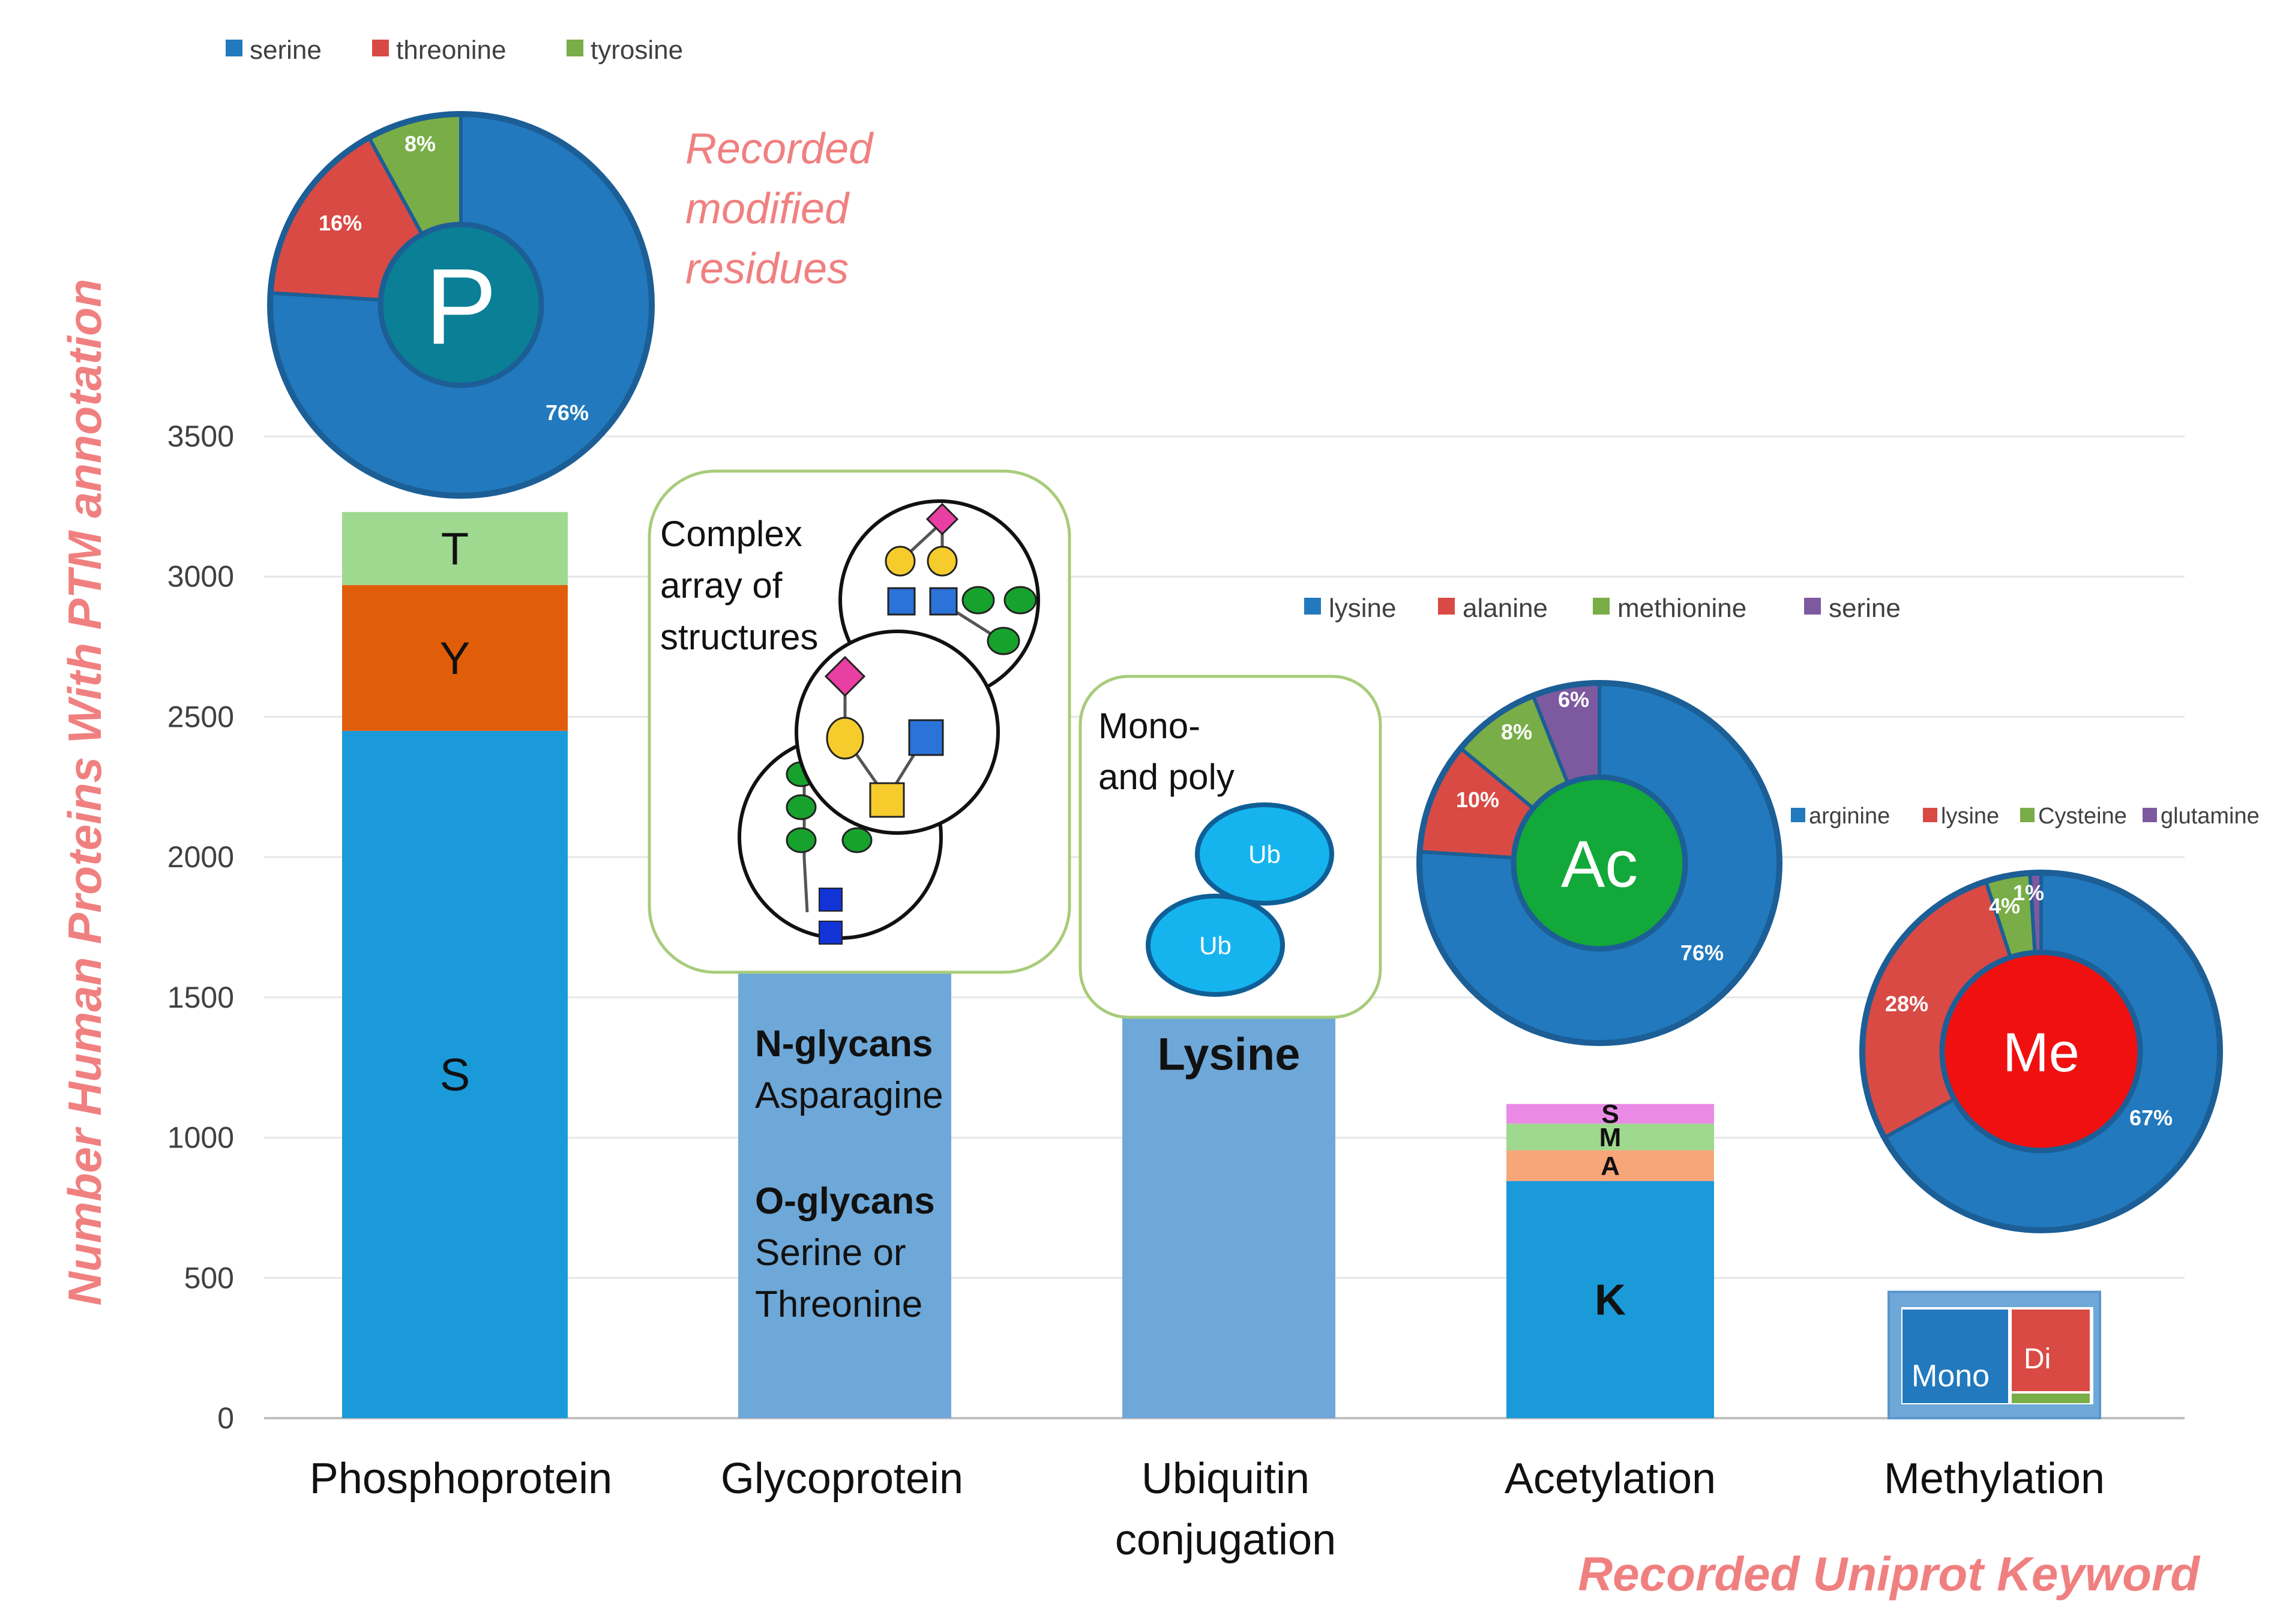 This screenshot has width=2289, height=1624. I want to click on pie-p-center, so click(460, 304).